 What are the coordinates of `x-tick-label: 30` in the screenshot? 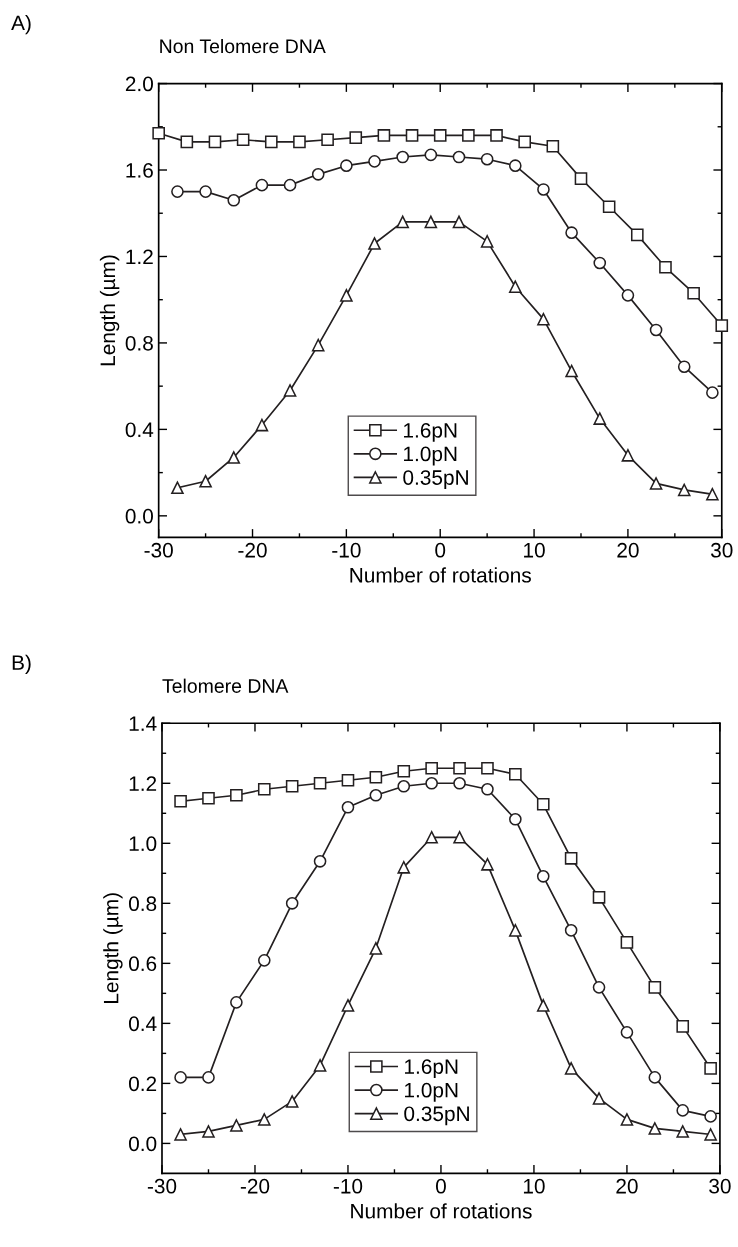 It's located at (721, 550).